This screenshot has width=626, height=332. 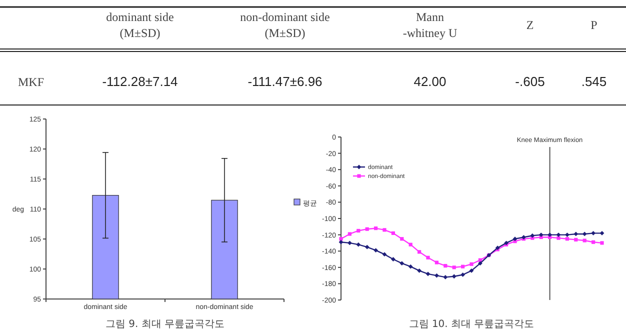 What do you see at coordinates (530, 81) in the screenshot?
I see `text: -.605` at bounding box center [530, 81].